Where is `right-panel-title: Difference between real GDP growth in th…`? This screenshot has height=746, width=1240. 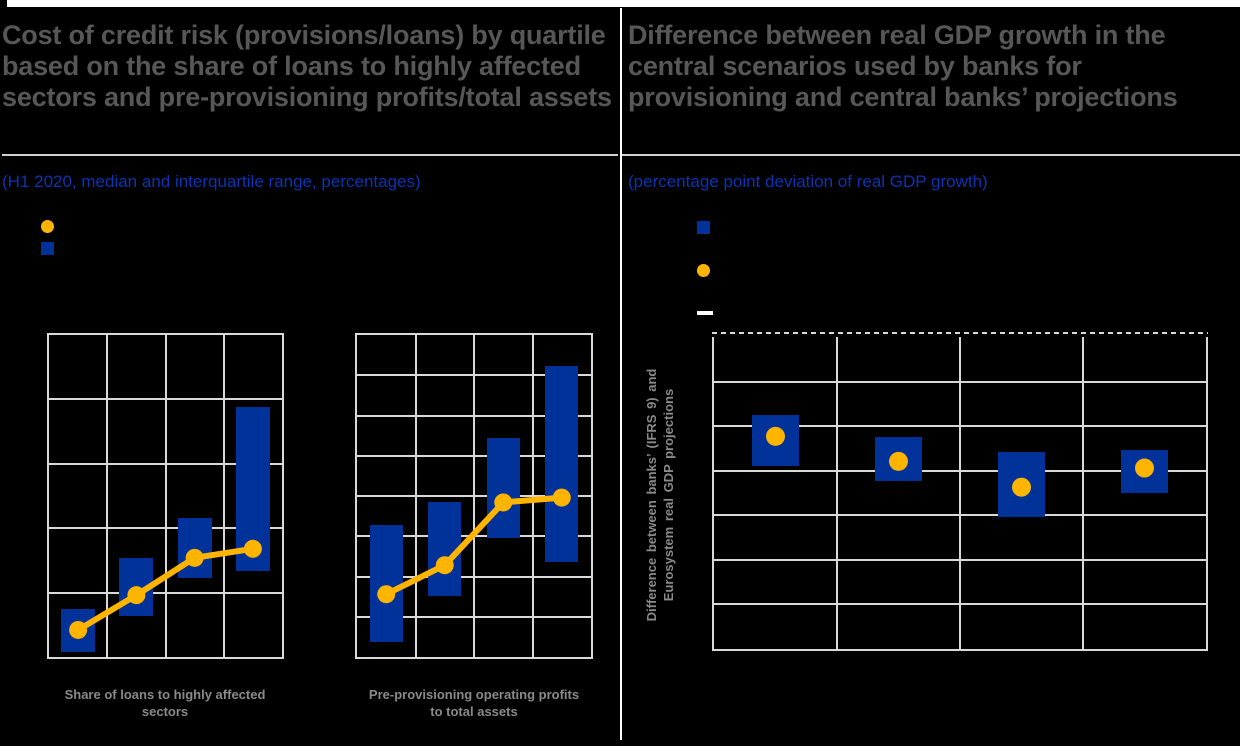
right-panel-title: Difference between real GDP growth in th… is located at coordinates (903, 66).